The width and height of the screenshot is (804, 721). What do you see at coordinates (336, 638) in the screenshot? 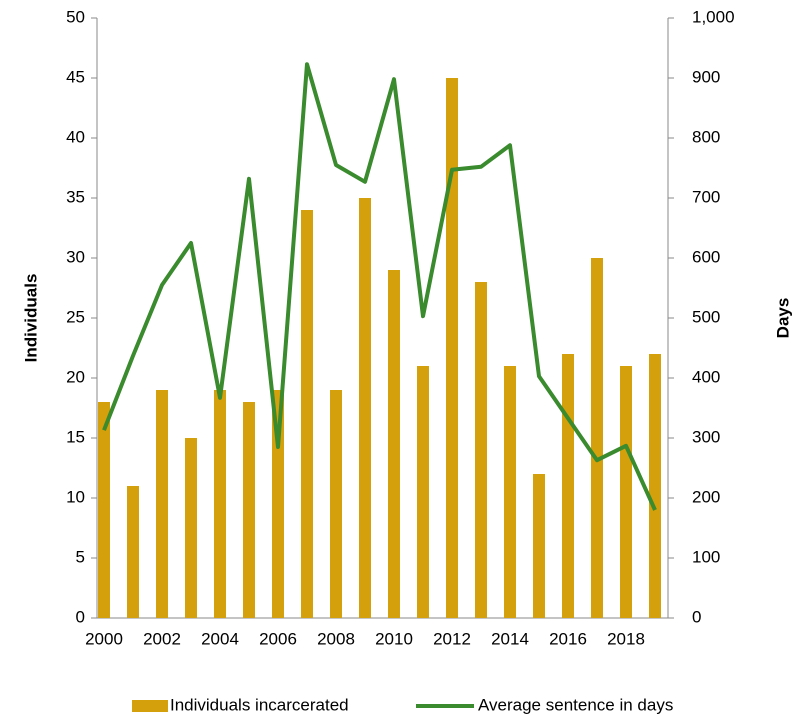
I see `x-tick-label: 2008` at bounding box center [336, 638].